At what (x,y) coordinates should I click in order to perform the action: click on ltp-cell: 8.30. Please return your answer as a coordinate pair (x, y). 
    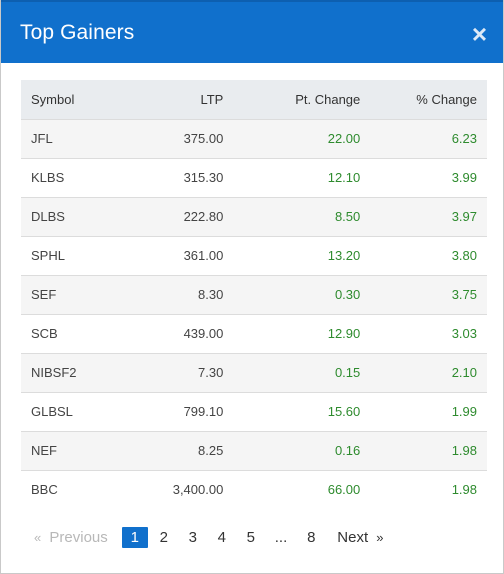
    Looking at the image, I should click on (178, 294).